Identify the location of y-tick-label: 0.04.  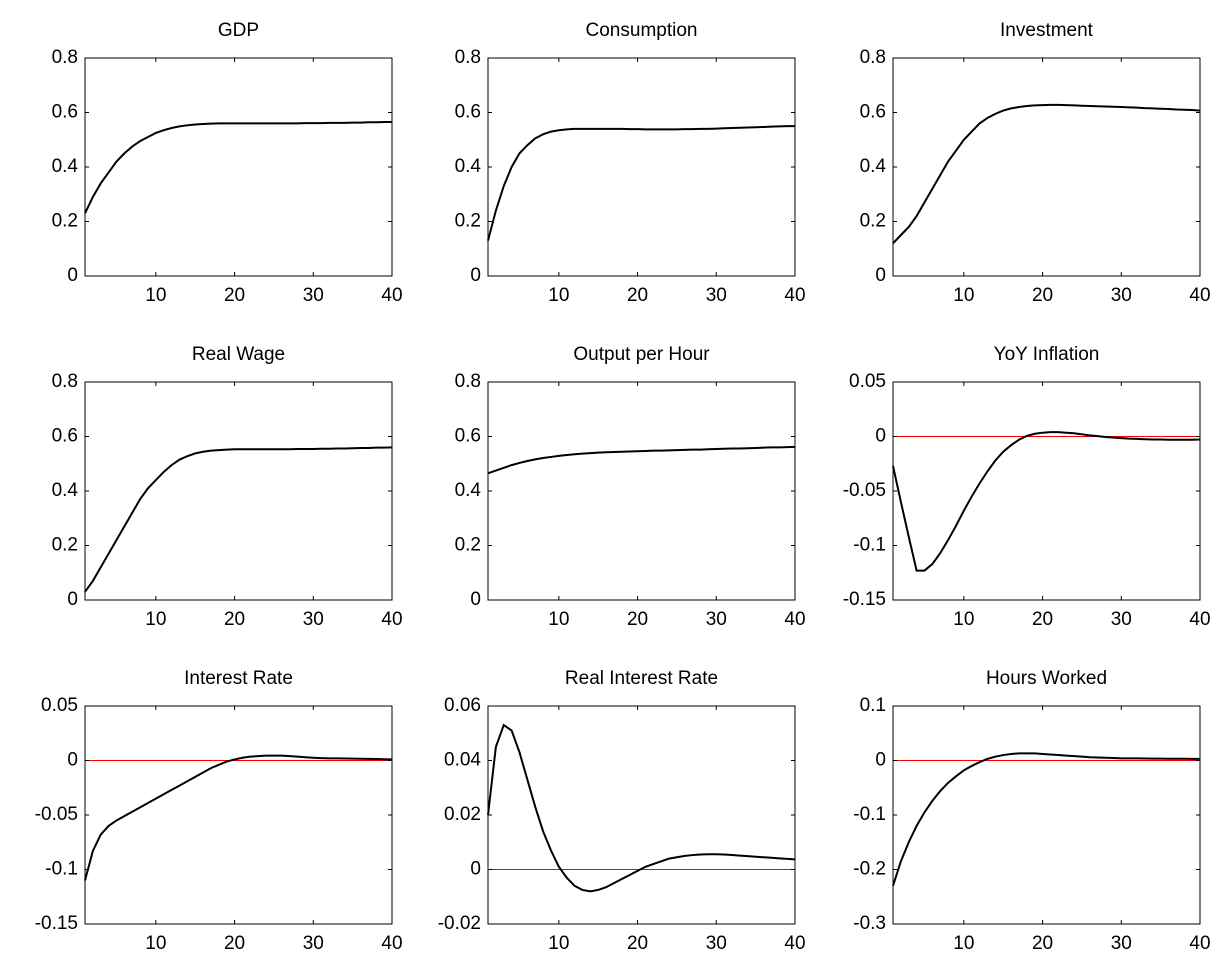
(462, 760).